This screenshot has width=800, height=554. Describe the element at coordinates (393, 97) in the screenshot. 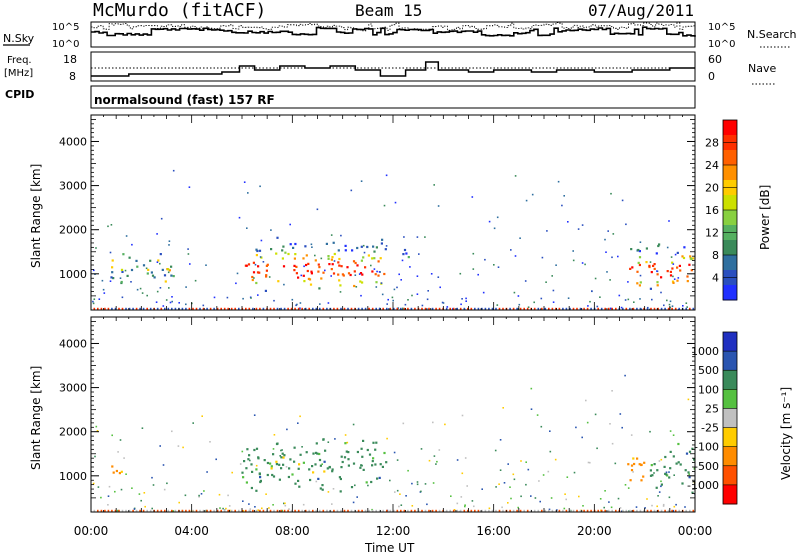

I see `cpid-panel` at that location.